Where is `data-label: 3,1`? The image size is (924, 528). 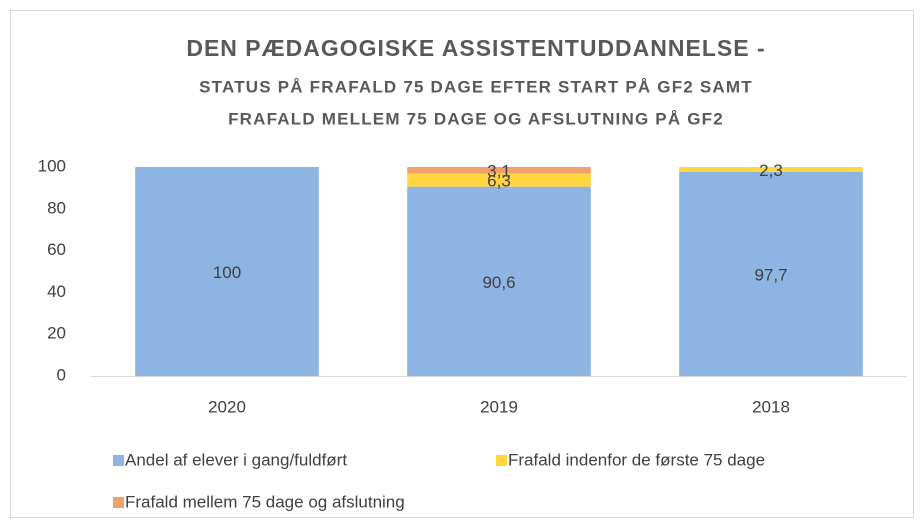
data-label: 3,1 is located at coordinates (499, 171).